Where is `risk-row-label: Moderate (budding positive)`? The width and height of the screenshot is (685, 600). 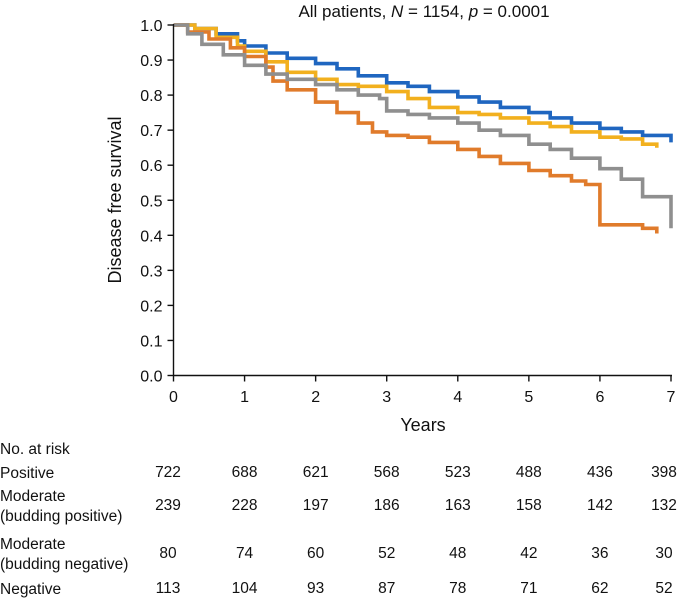 risk-row-label: Moderate (budding positive) is located at coordinates (85, 507).